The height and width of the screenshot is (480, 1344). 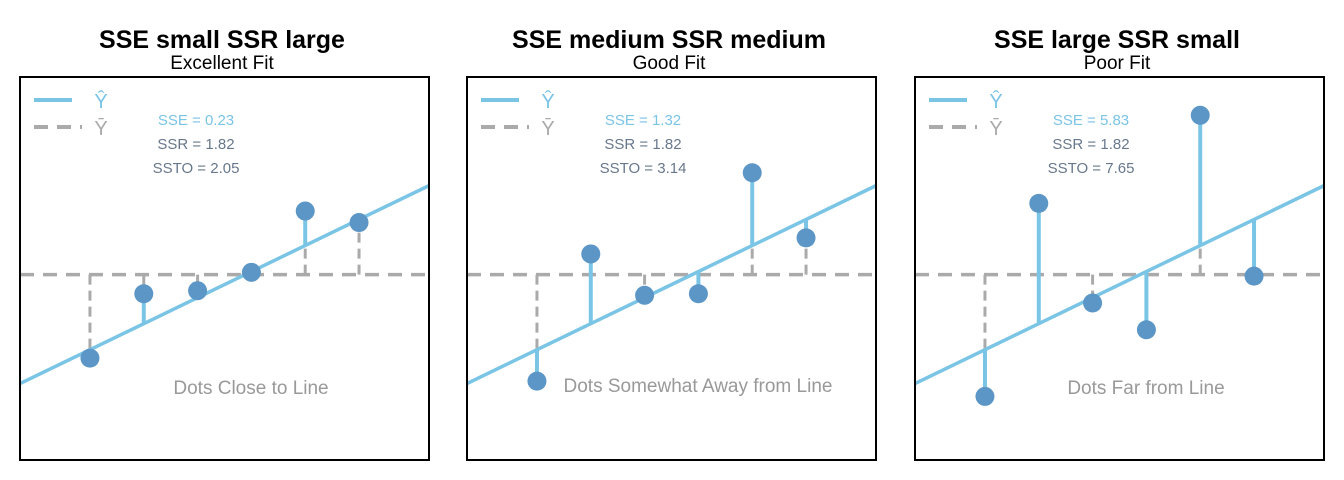 What do you see at coordinates (669, 40) in the screenshot?
I see `chart-title: SSE medium SSR medium` at bounding box center [669, 40].